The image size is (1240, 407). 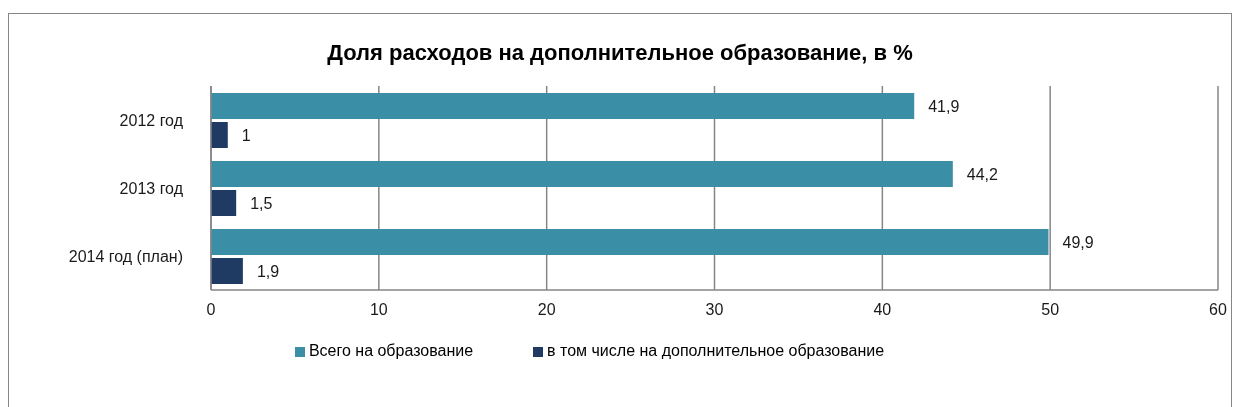 I want to click on x-tick-label: 0, so click(x=211, y=310).